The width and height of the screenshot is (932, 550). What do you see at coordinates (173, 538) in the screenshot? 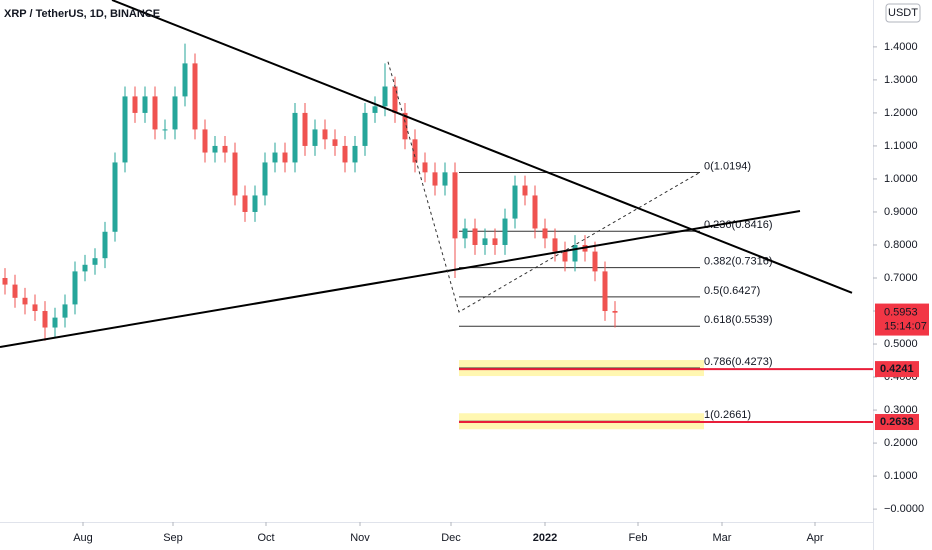
I see `x-tick-label: Sep` at bounding box center [173, 538].